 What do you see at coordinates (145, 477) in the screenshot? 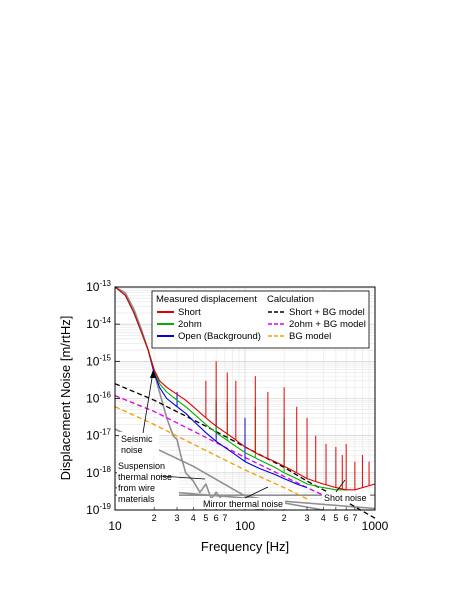
I see `annotation-suspension-2: thermal noise` at bounding box center [145, 477].